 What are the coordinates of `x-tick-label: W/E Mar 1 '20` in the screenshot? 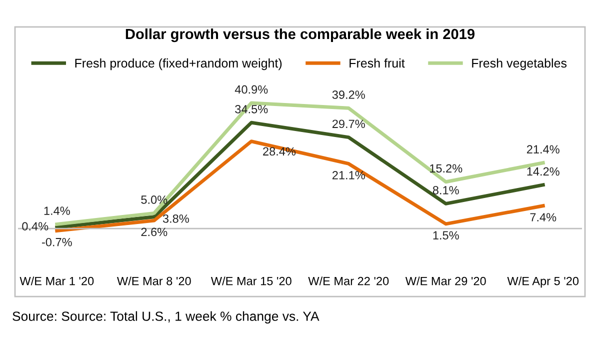 It's located at (57, 281).